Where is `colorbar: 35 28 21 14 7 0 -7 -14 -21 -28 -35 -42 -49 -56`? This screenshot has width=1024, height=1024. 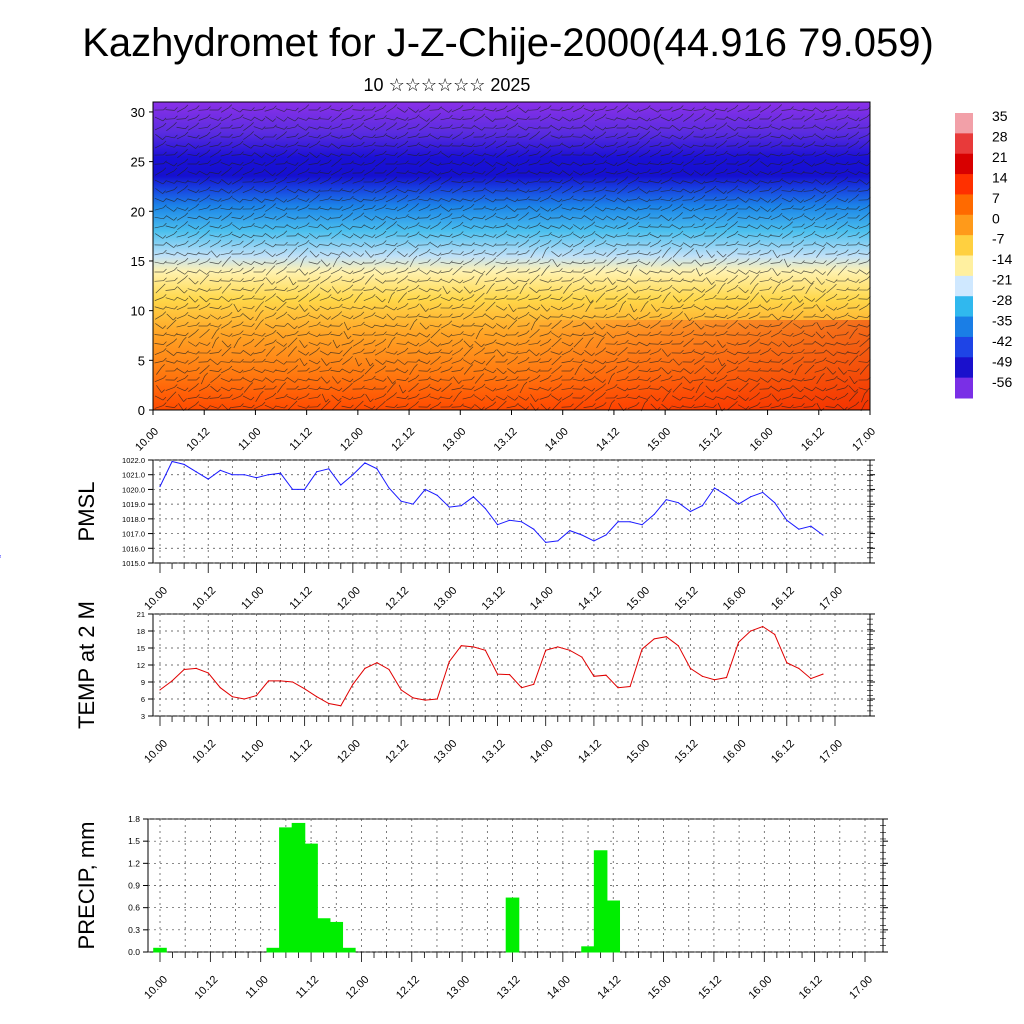 colorbar: 35 28 21 14 7 0 -7 -14 -21 -28 -35 -42 -49 -56 is located at coordinates (983, 253).